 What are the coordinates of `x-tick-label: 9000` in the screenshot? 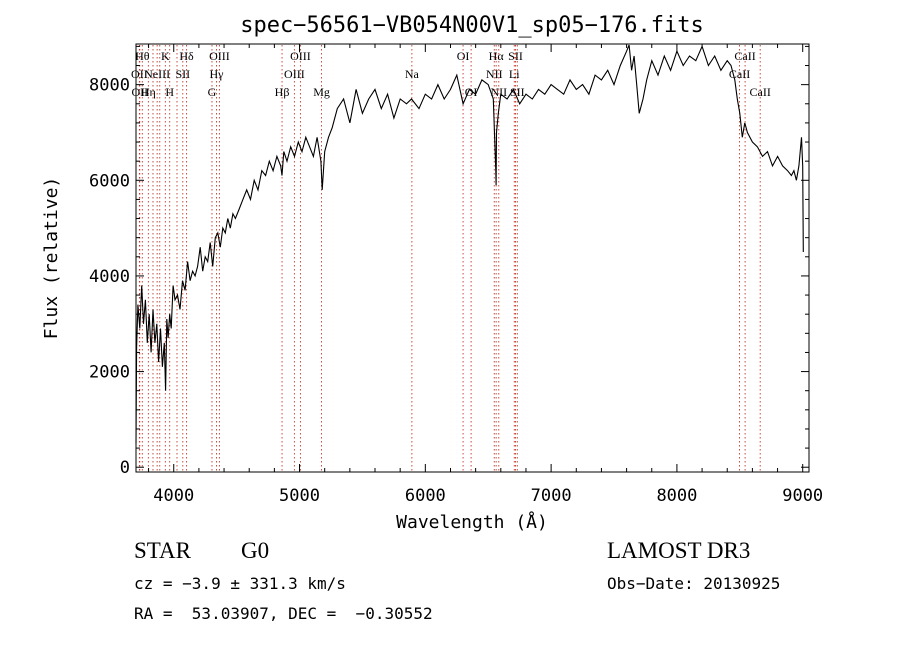 It's located at (802, 496).